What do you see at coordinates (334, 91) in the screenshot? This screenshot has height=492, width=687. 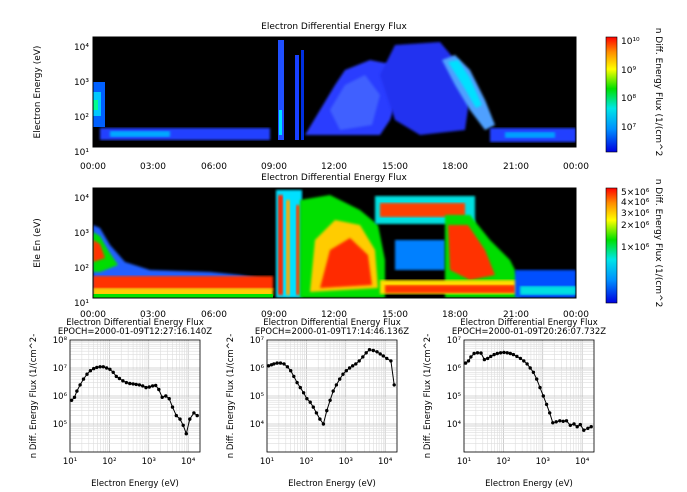 I see `spectrogram-1-flux-blobs` at bounding box center [334, 91].